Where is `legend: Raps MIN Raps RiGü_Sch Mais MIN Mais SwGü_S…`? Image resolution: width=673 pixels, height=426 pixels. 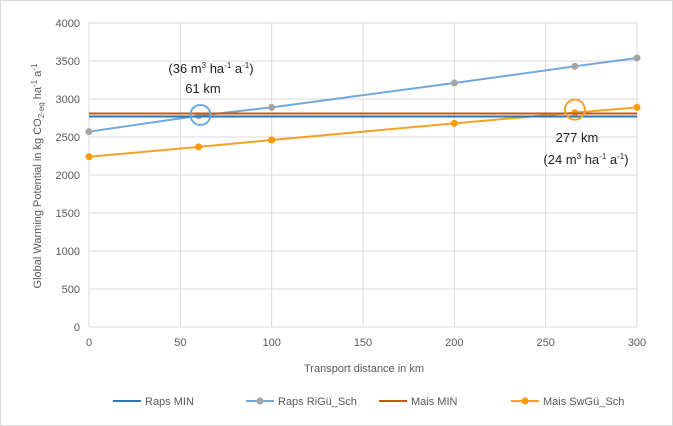 legend: Raps MIN Raps RiGü_Sch Mais MIN Mais SwGü_S… is located at coordinates (368, 402).